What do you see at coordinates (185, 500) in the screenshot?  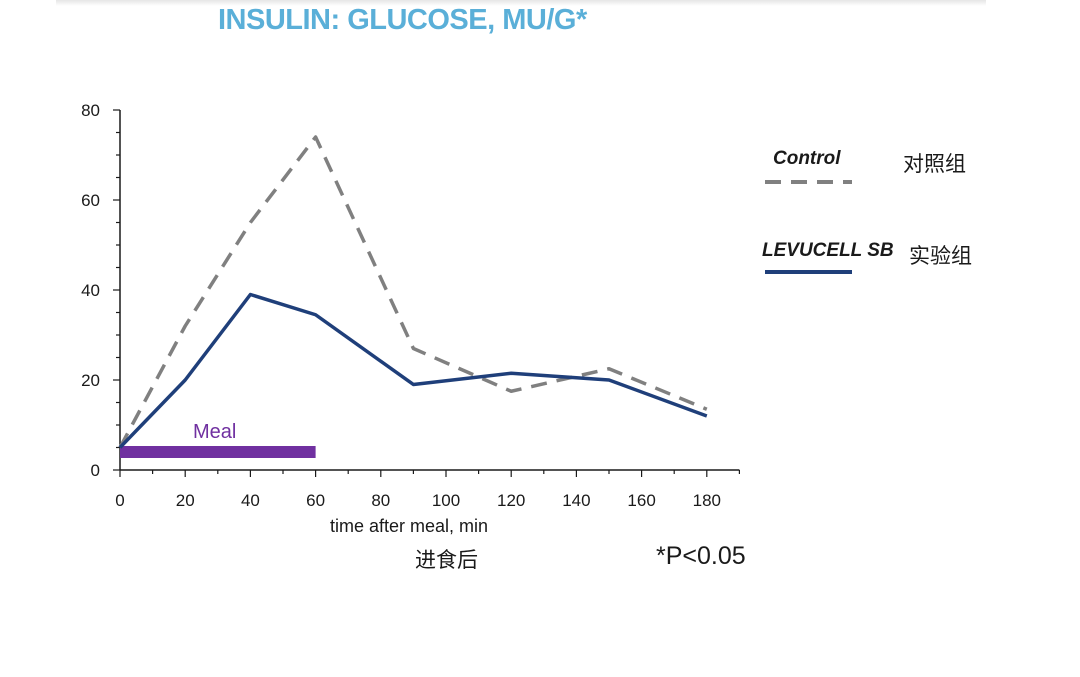 I see `x-tick-label: 20` at bounding box center [185, 500].